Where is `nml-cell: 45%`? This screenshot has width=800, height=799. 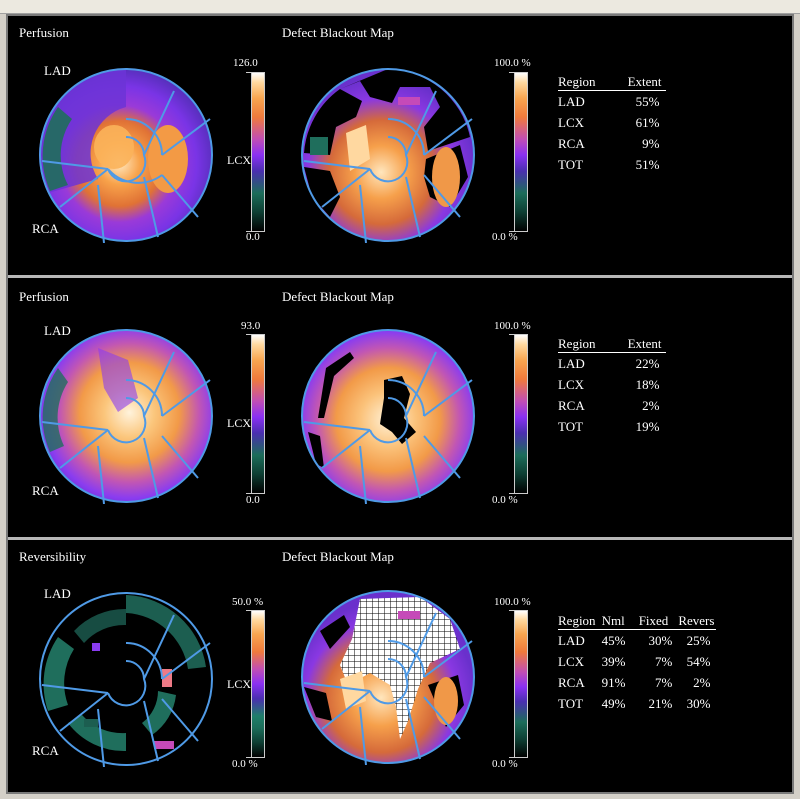
nml-cell: 45% is located at coordinates (613, 640).